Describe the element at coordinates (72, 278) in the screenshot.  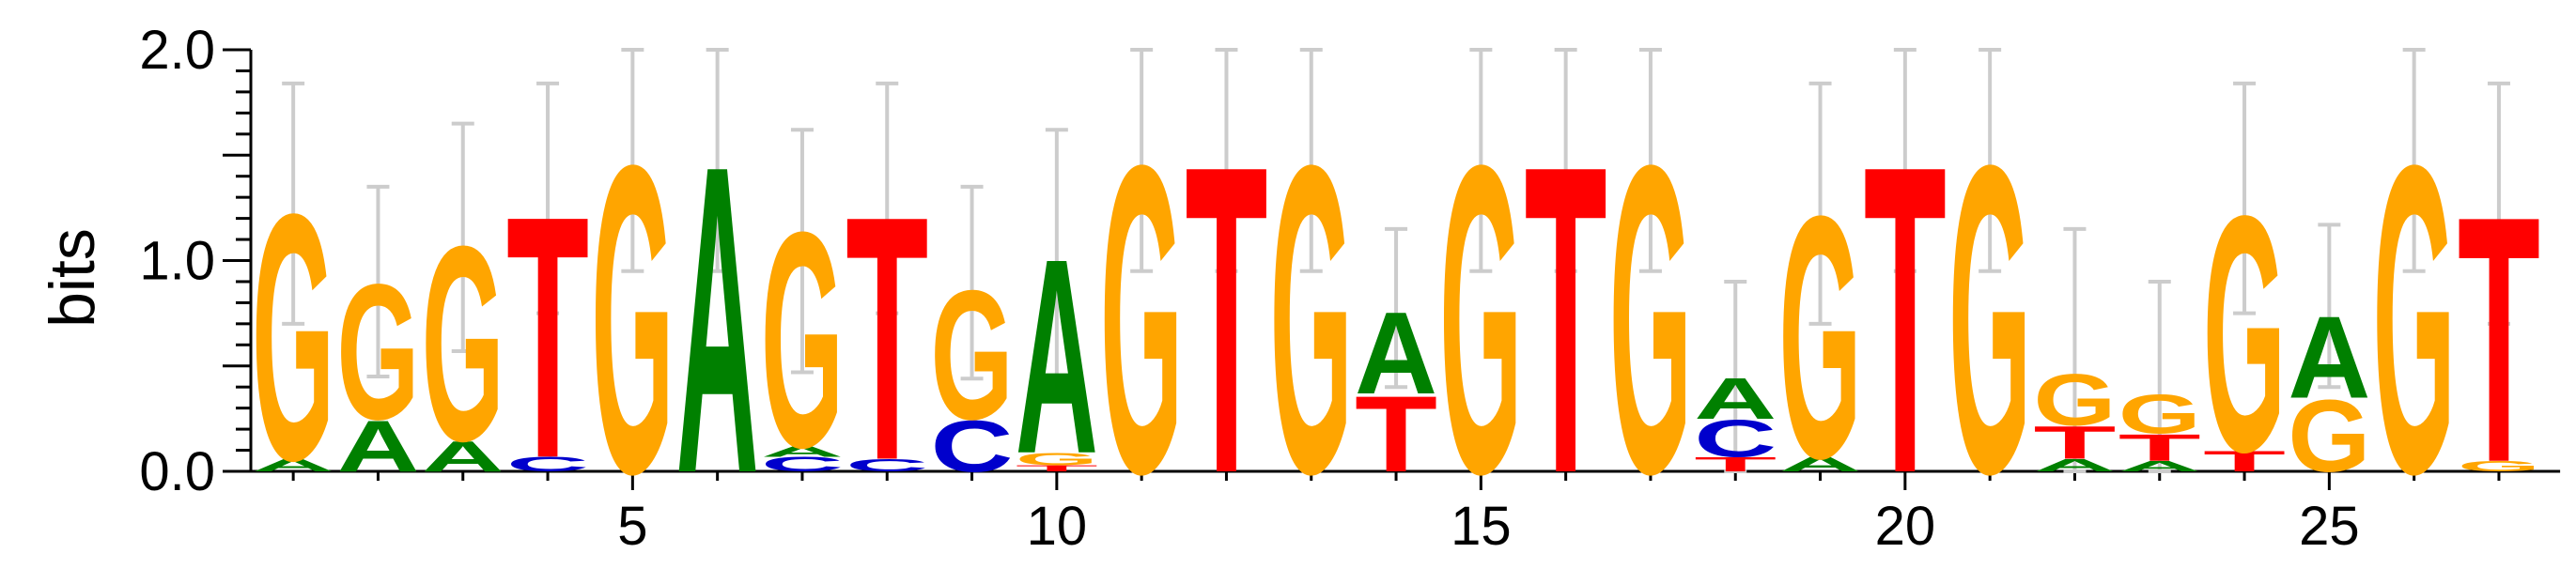
I see `y-axis-title: bits` at that location.